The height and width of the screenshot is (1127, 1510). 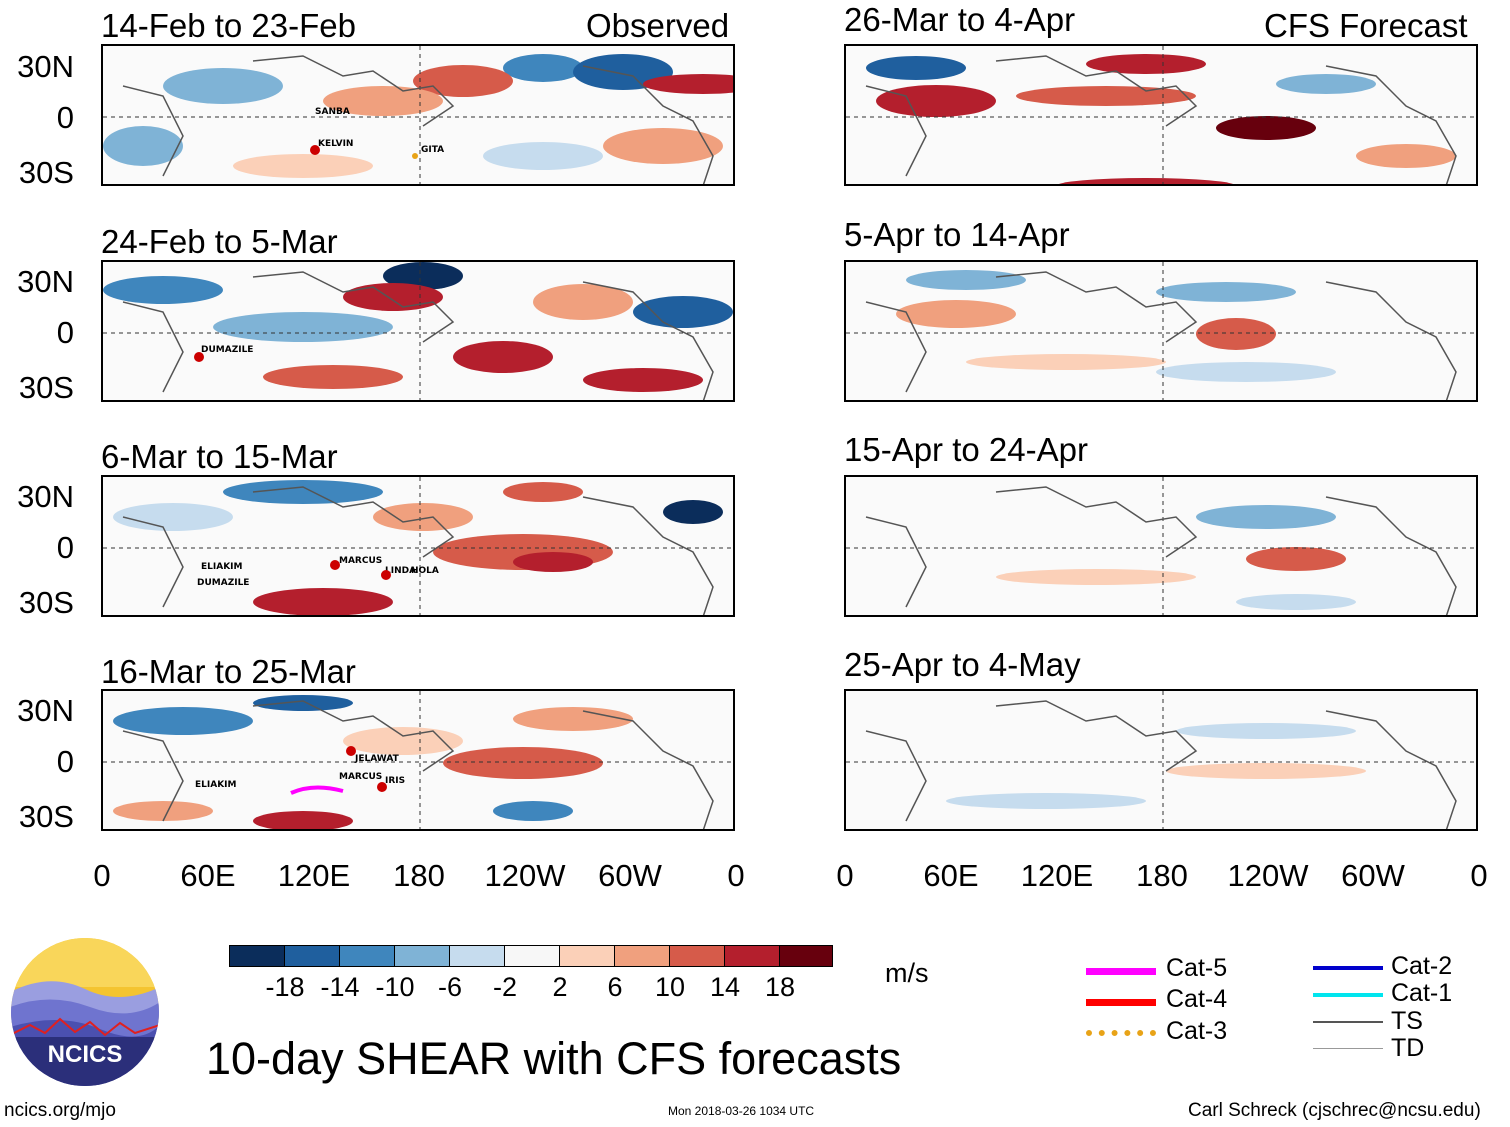 What do you see at coordinates (208, 875) in the screenshot?
I see `lon-label: 60E` at bounding box center [208, 875].